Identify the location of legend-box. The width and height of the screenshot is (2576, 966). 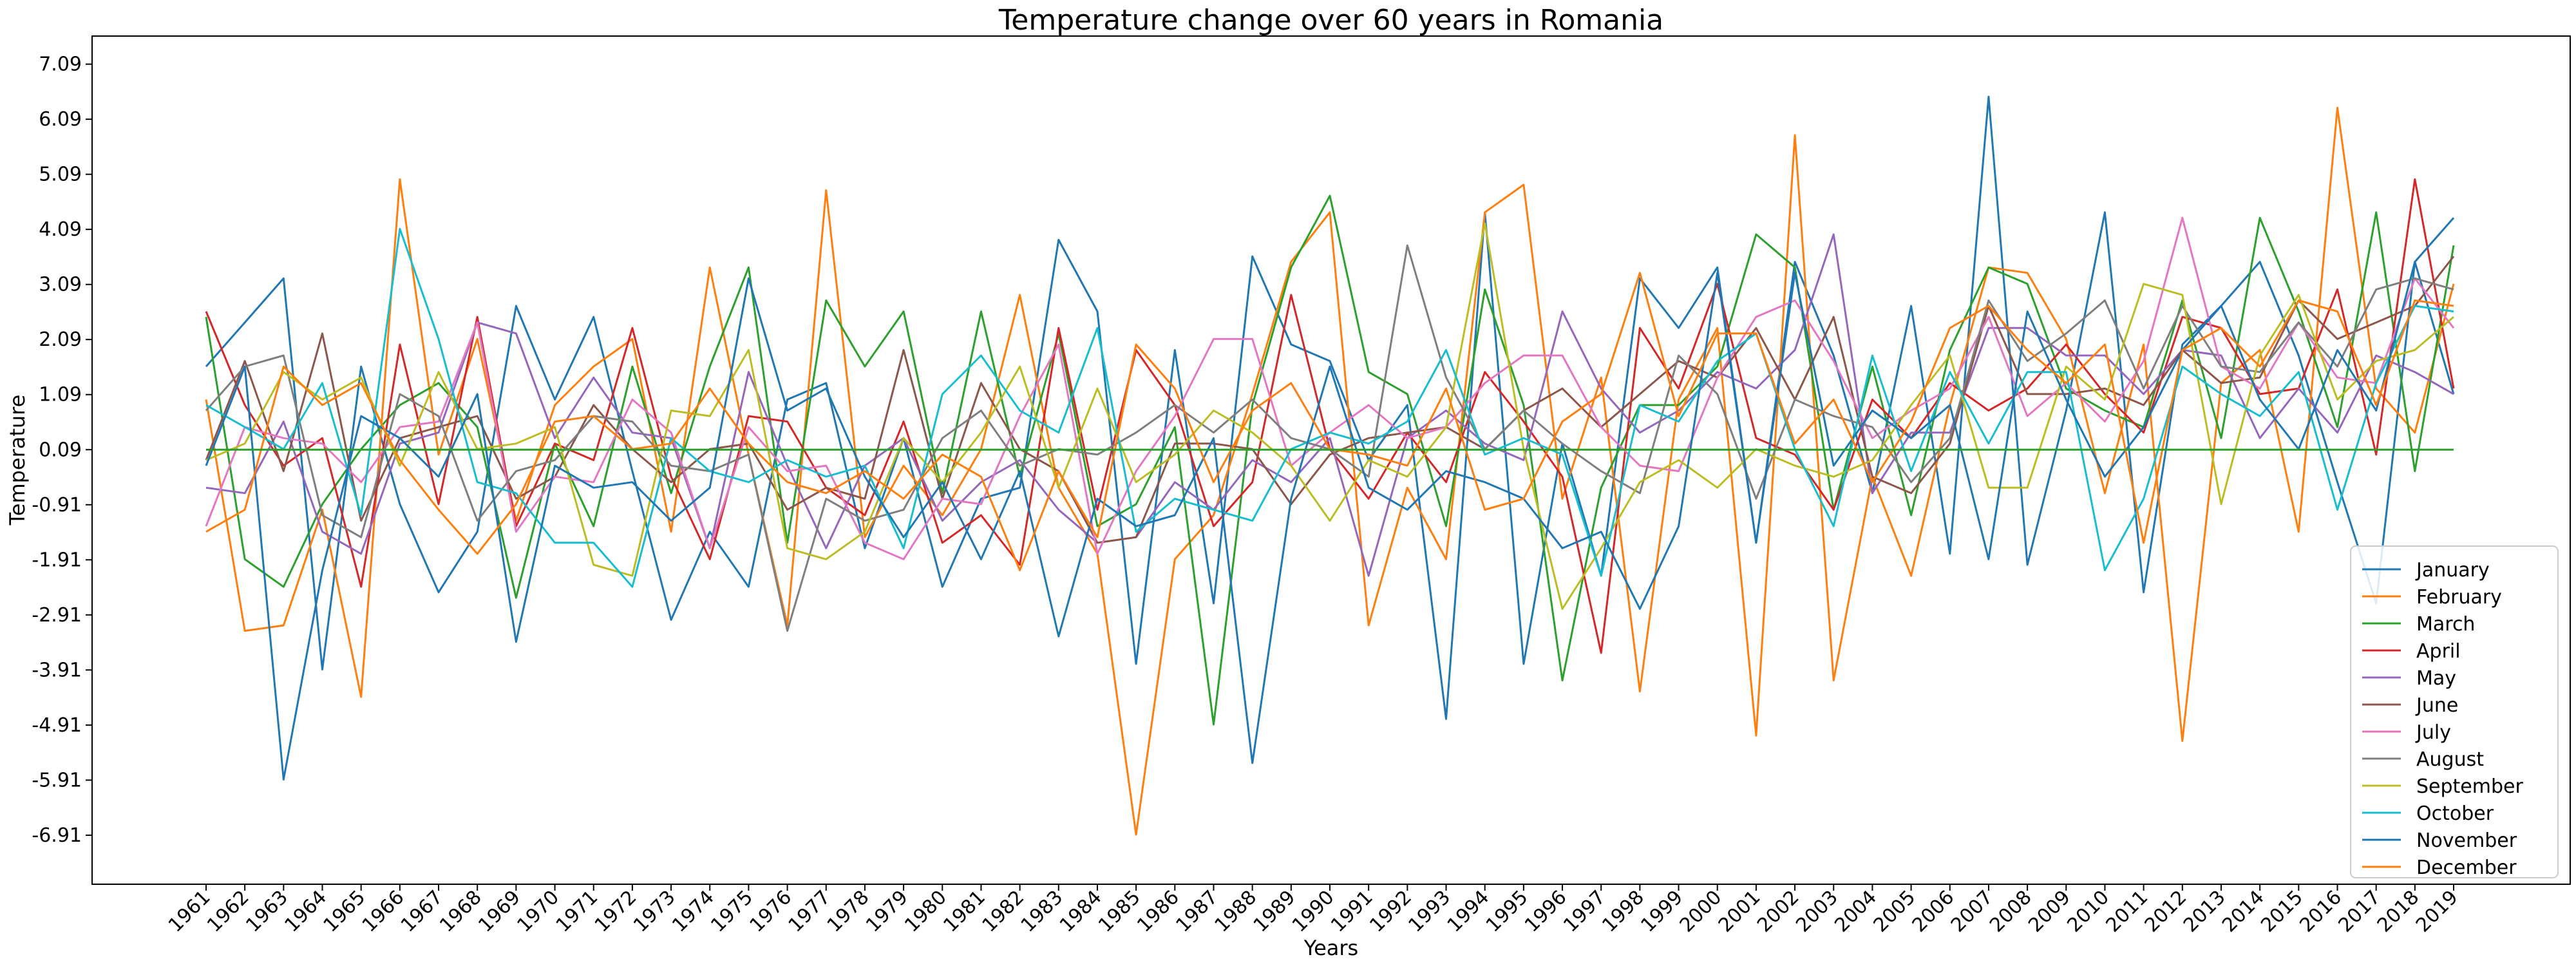
(2454, 712).